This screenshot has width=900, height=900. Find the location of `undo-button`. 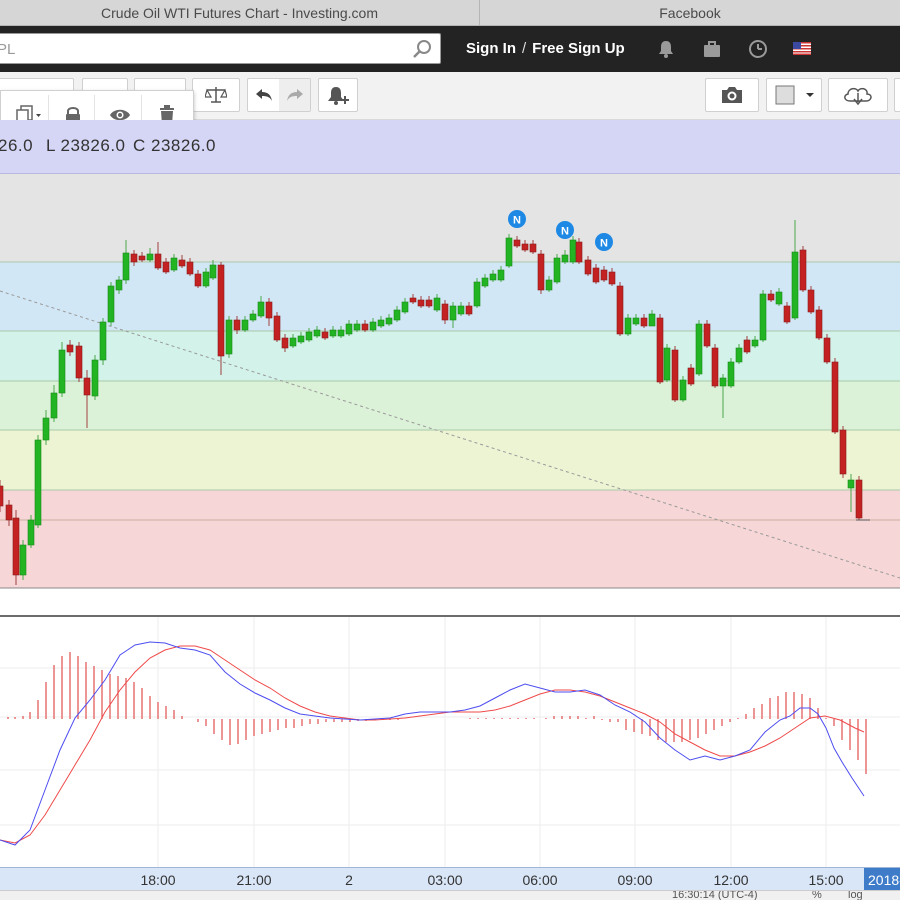

undo-button is located at coordinates (263, 95).